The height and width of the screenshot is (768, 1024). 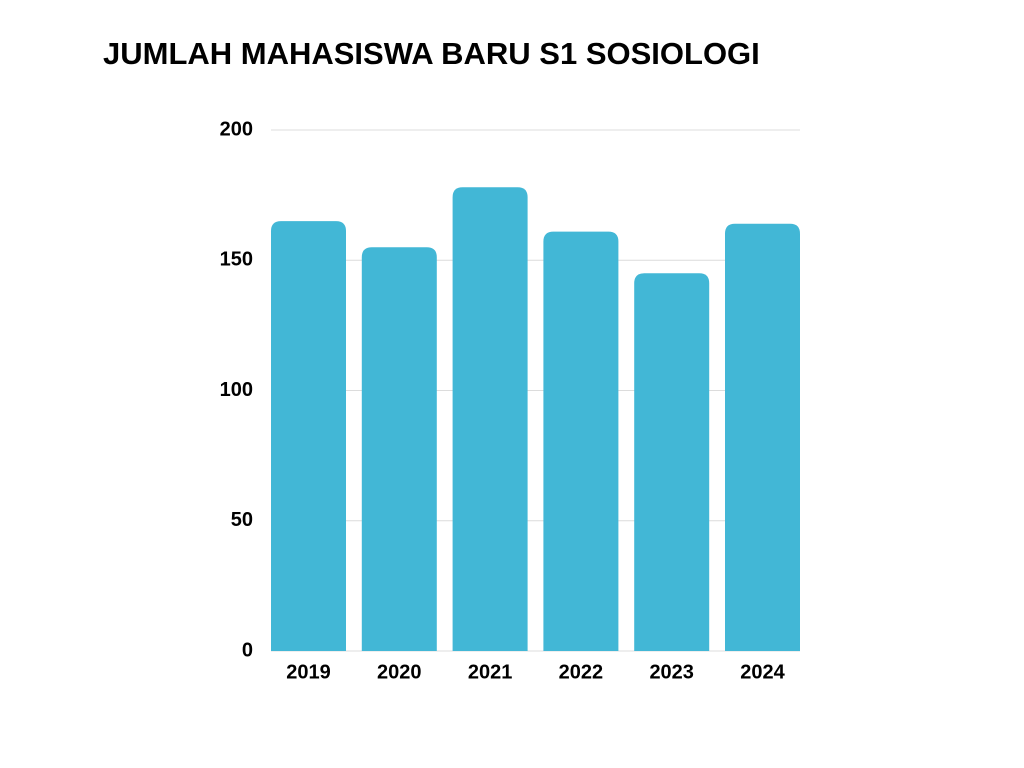 What do you see at coordinates (236, 260) in the screenshot?
I see `y-tick-label: 150` at bounding box center [236, 260].